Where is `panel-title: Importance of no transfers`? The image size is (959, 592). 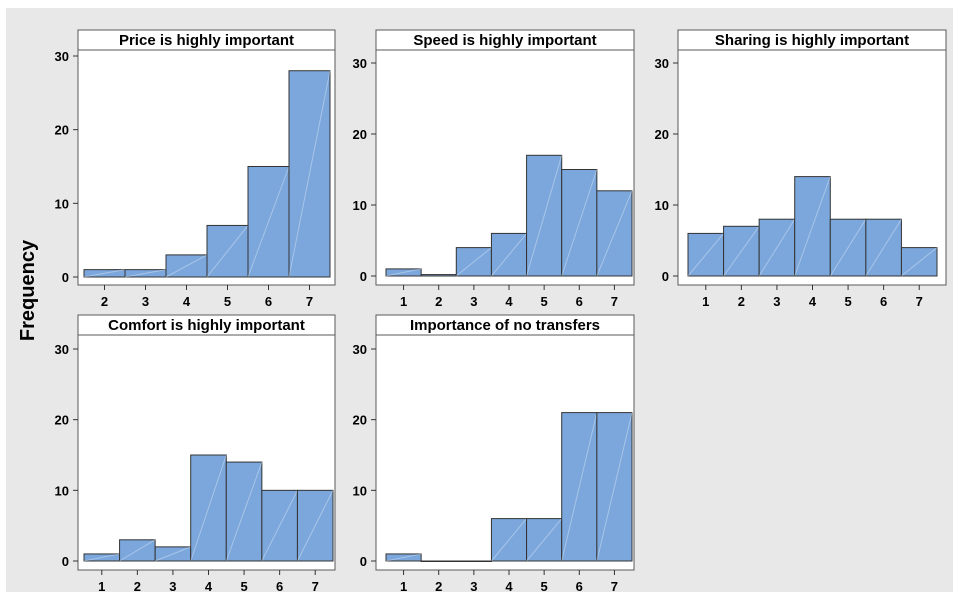
panel-title: Importance of no transfers is located at coordinates (505, 325).